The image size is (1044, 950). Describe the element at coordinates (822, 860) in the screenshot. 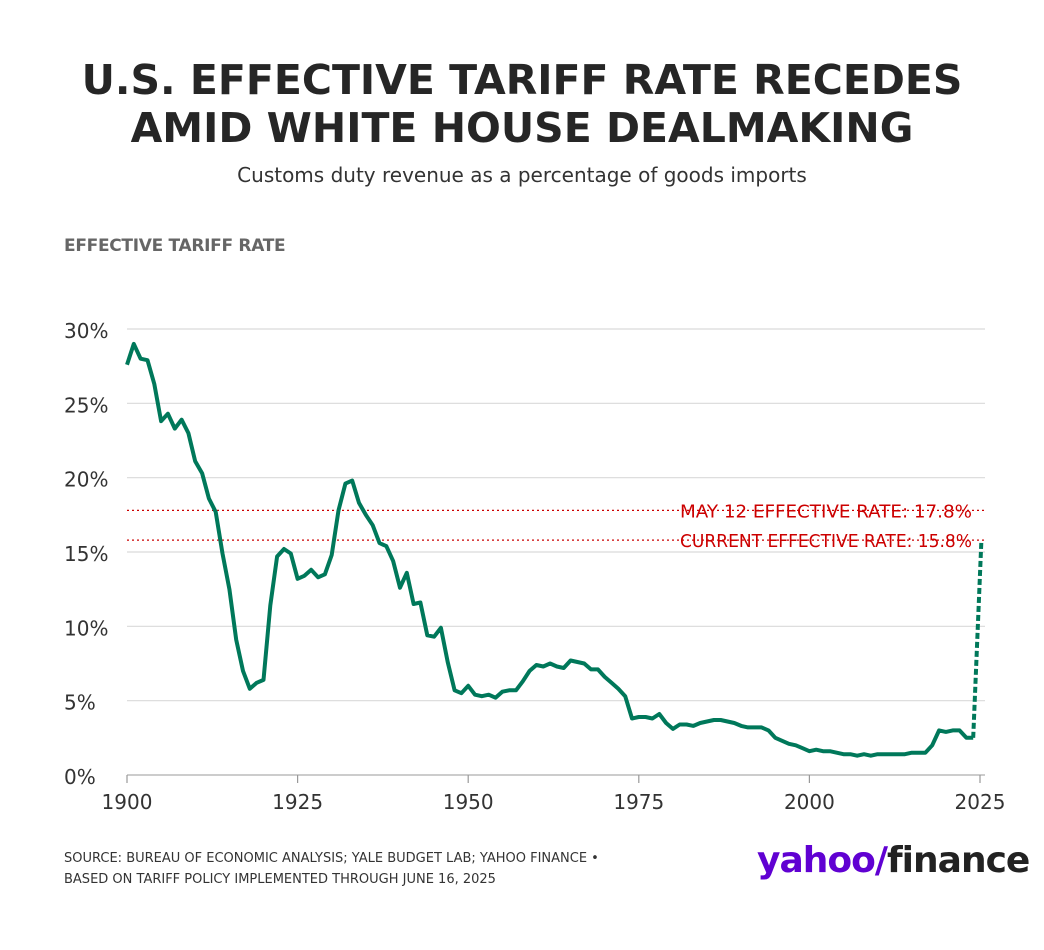

I see `logo-yahoo-text: yahoo/` at that location.